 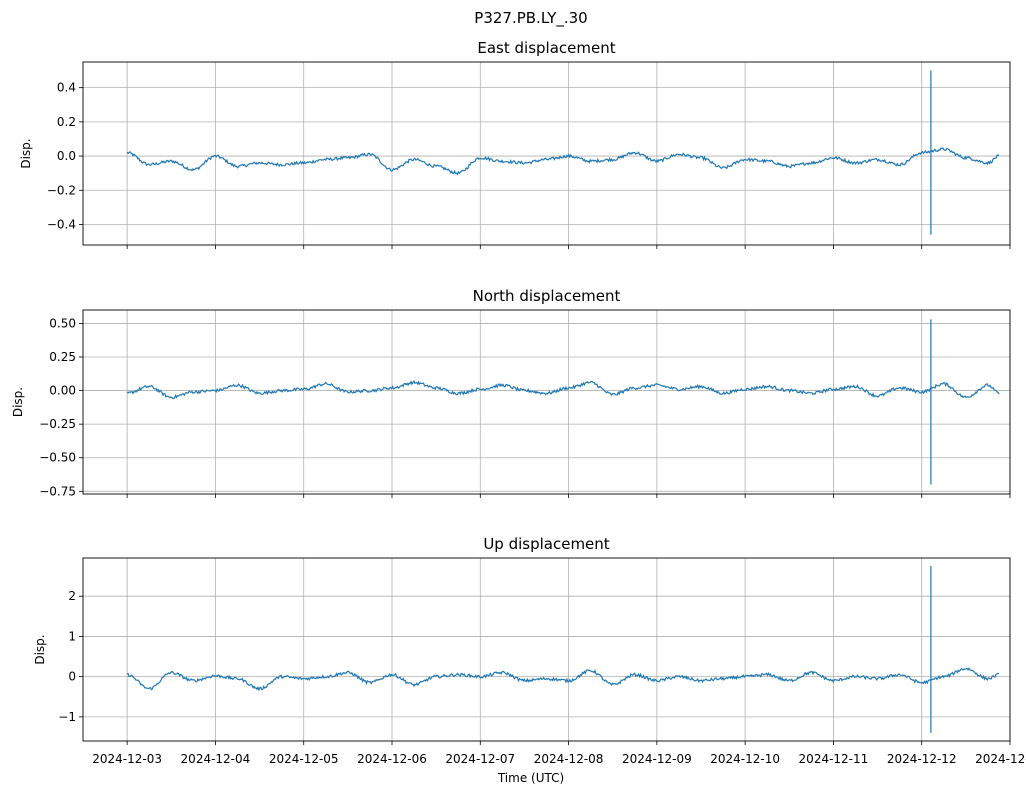 What do you see at coordinates (304, 759) in the screenshot?
I see `x-tick-label: 2024-12-05` at bounding box center [304, 759].